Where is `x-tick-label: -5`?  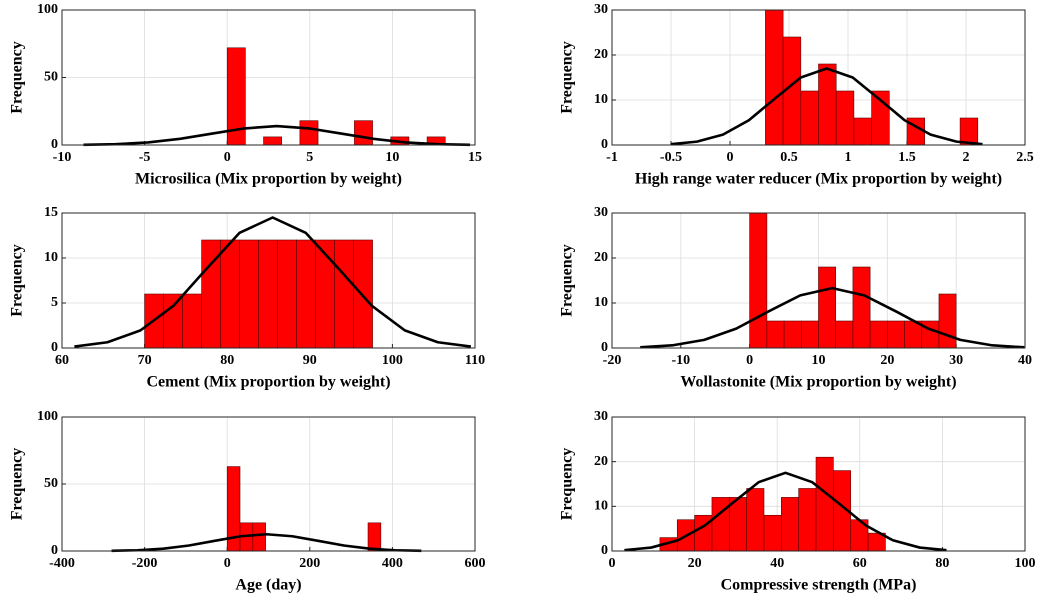 x-tick-label: -5 is located at coordinates (145, 157).